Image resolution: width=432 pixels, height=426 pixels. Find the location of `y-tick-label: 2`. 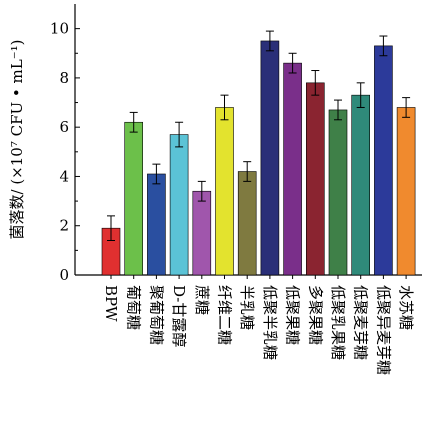

y-tick-label: 2 is located at coordinates (64, 226).